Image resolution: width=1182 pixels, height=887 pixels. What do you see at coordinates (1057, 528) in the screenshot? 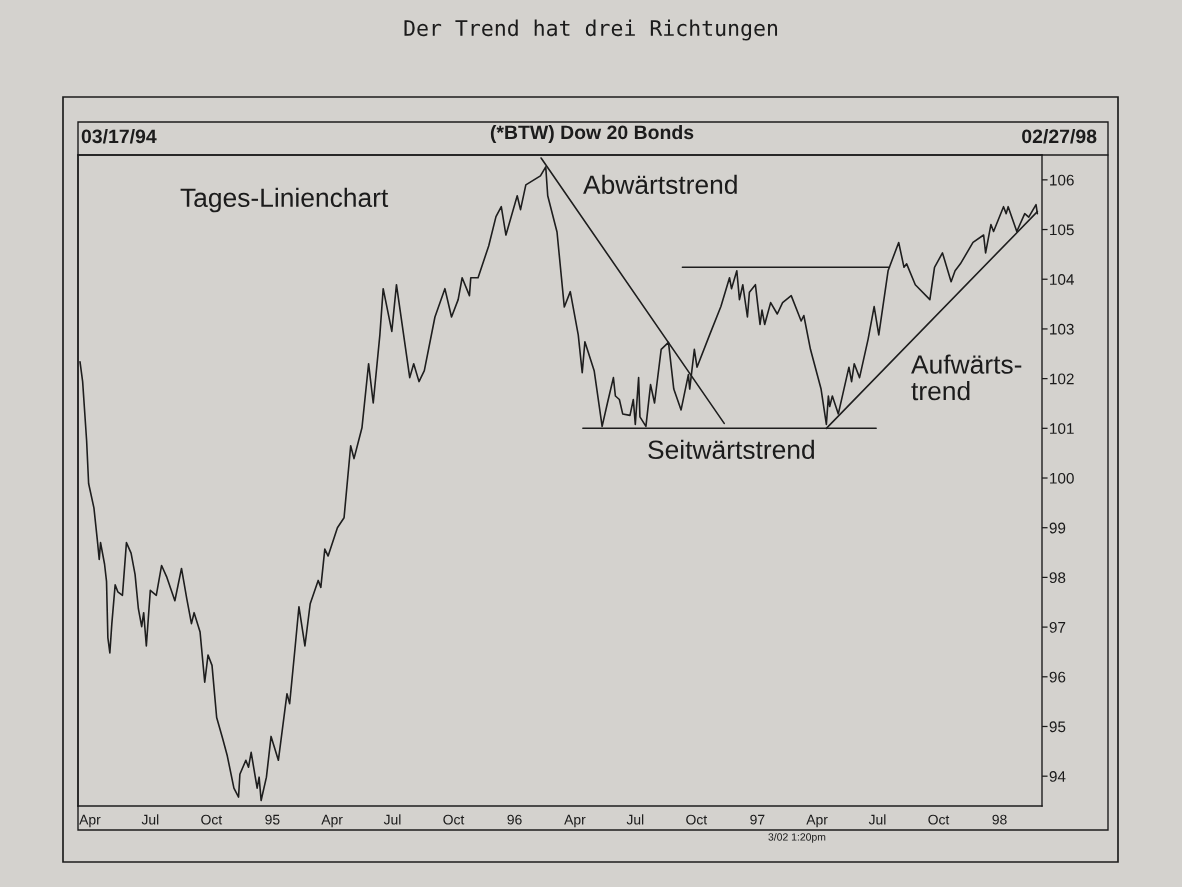
I see `y-tick-label: 99` at bounding box center [1057, 528].